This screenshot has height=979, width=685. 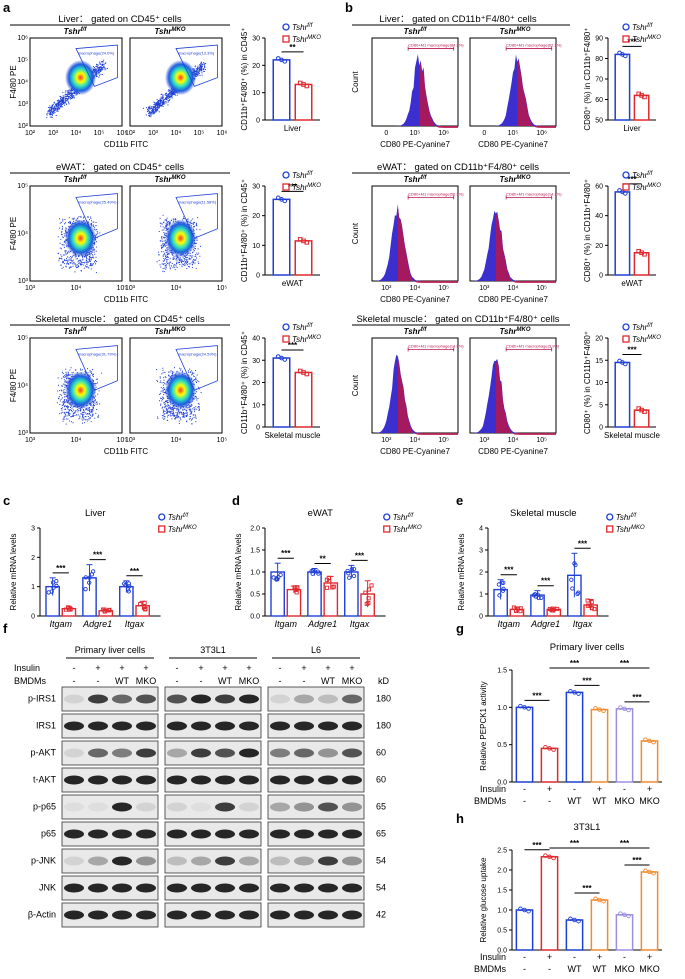 What do you see at coordinates (483, 725) in the screenshot?
I see `bar6-ylabel: Relative PEPCK1 activity` at bounding box center [483, 725].